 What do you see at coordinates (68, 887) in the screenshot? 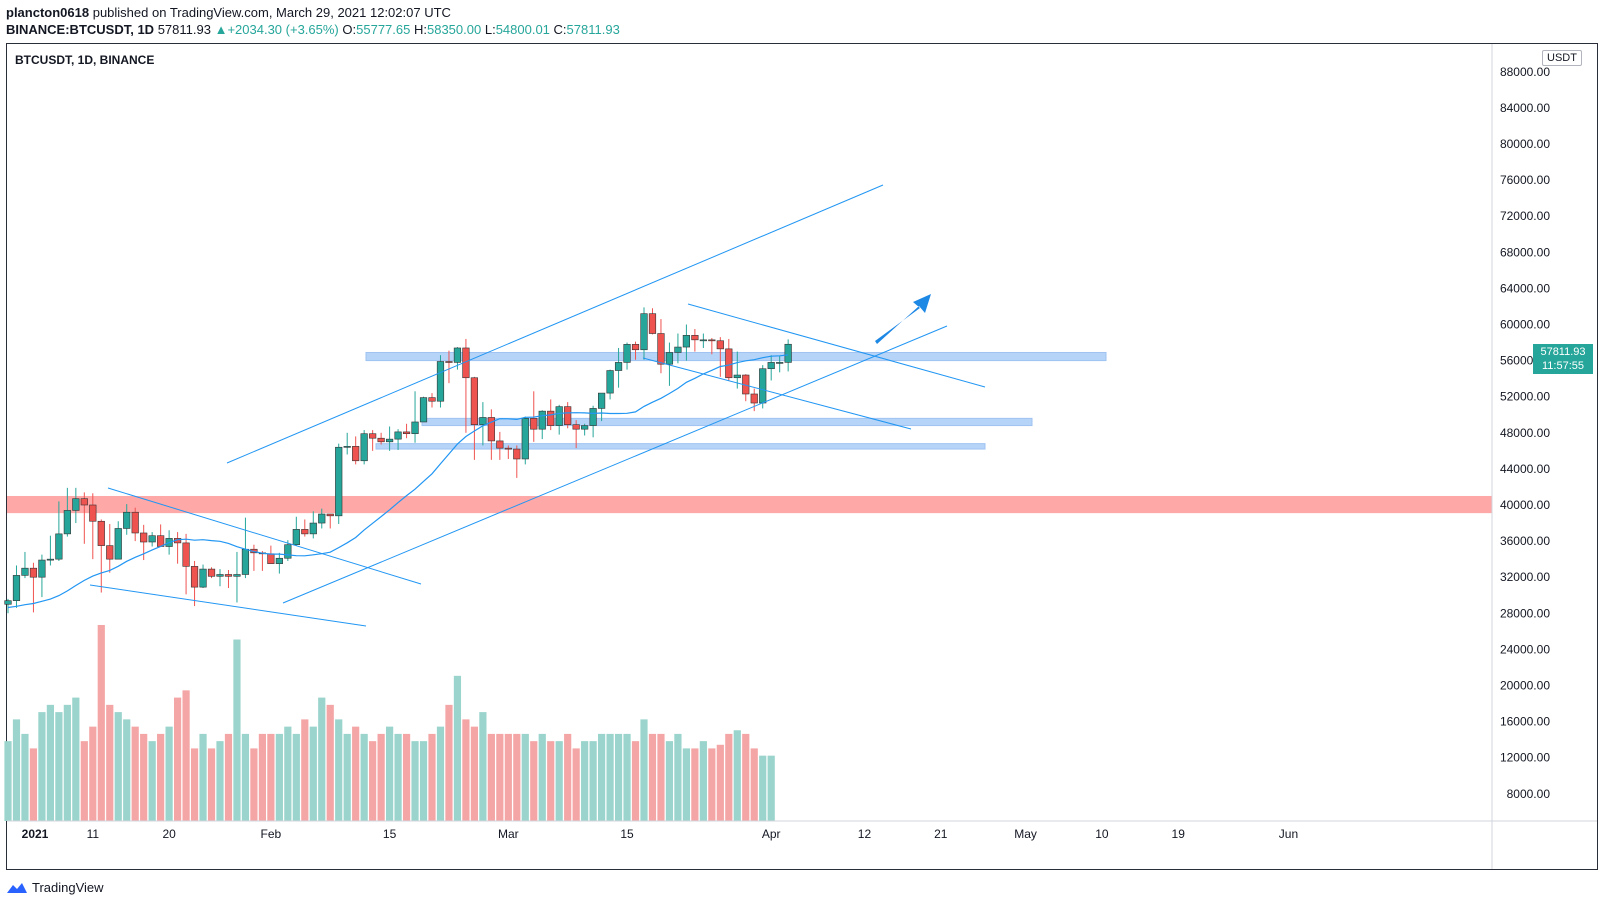
I see `footer-brand-name: TradingView` at bounding box center [68, 887].